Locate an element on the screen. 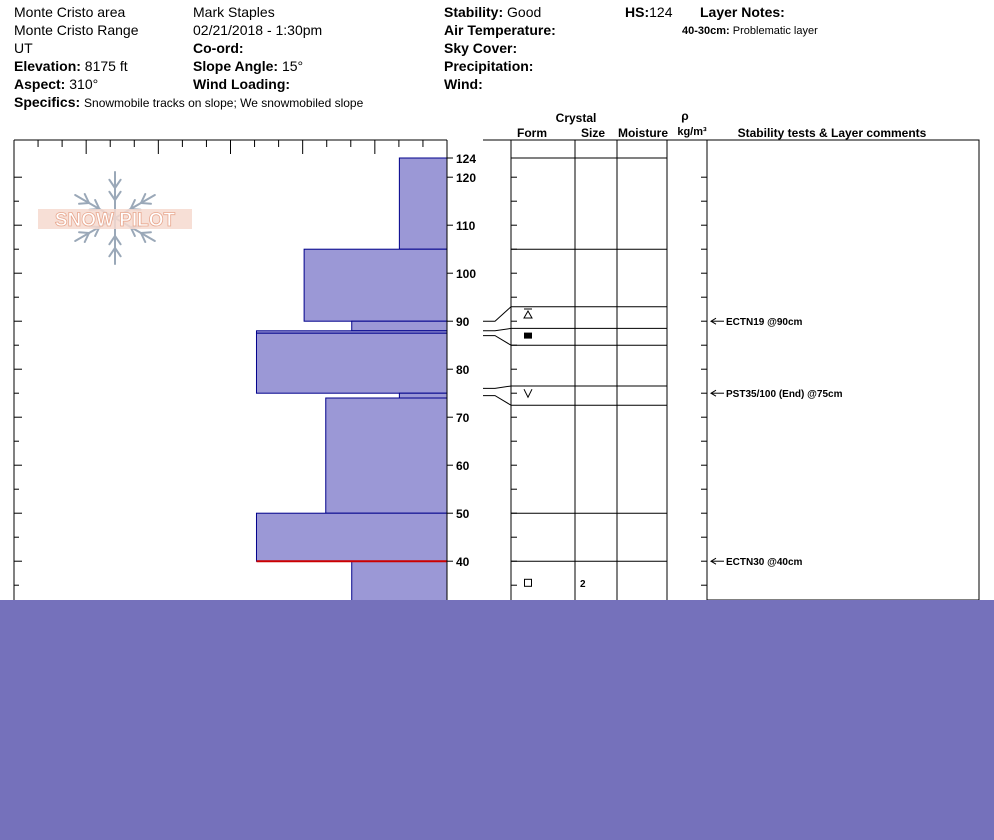  stability-test-label: ECTN19 @90cm is located at coordinates (764, 322).